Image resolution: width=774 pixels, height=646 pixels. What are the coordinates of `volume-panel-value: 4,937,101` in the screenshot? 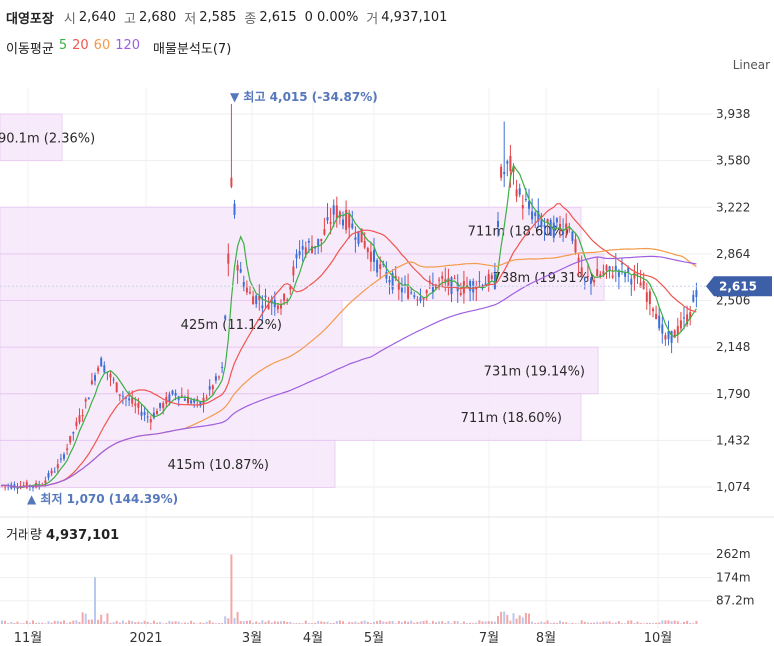 It's located at (83, 535).